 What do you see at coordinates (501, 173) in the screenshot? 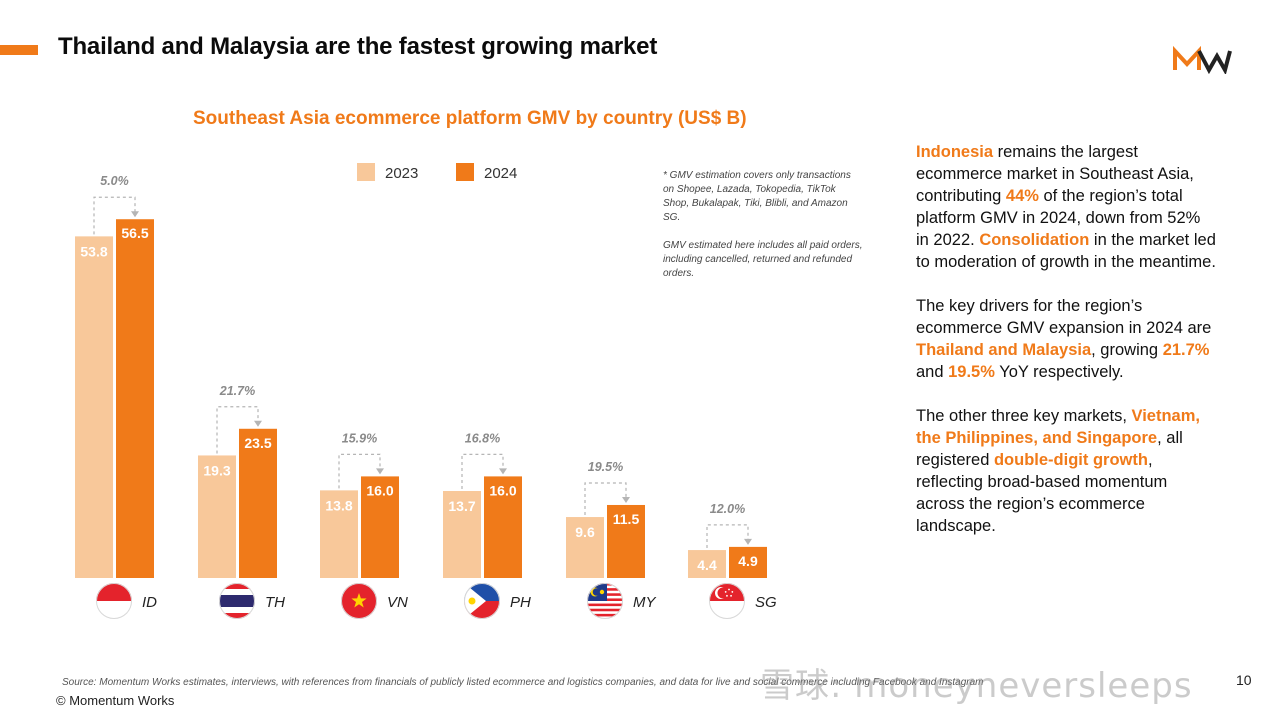
I see `legend-label-2024: 2024` at bounding box center [501, 173].